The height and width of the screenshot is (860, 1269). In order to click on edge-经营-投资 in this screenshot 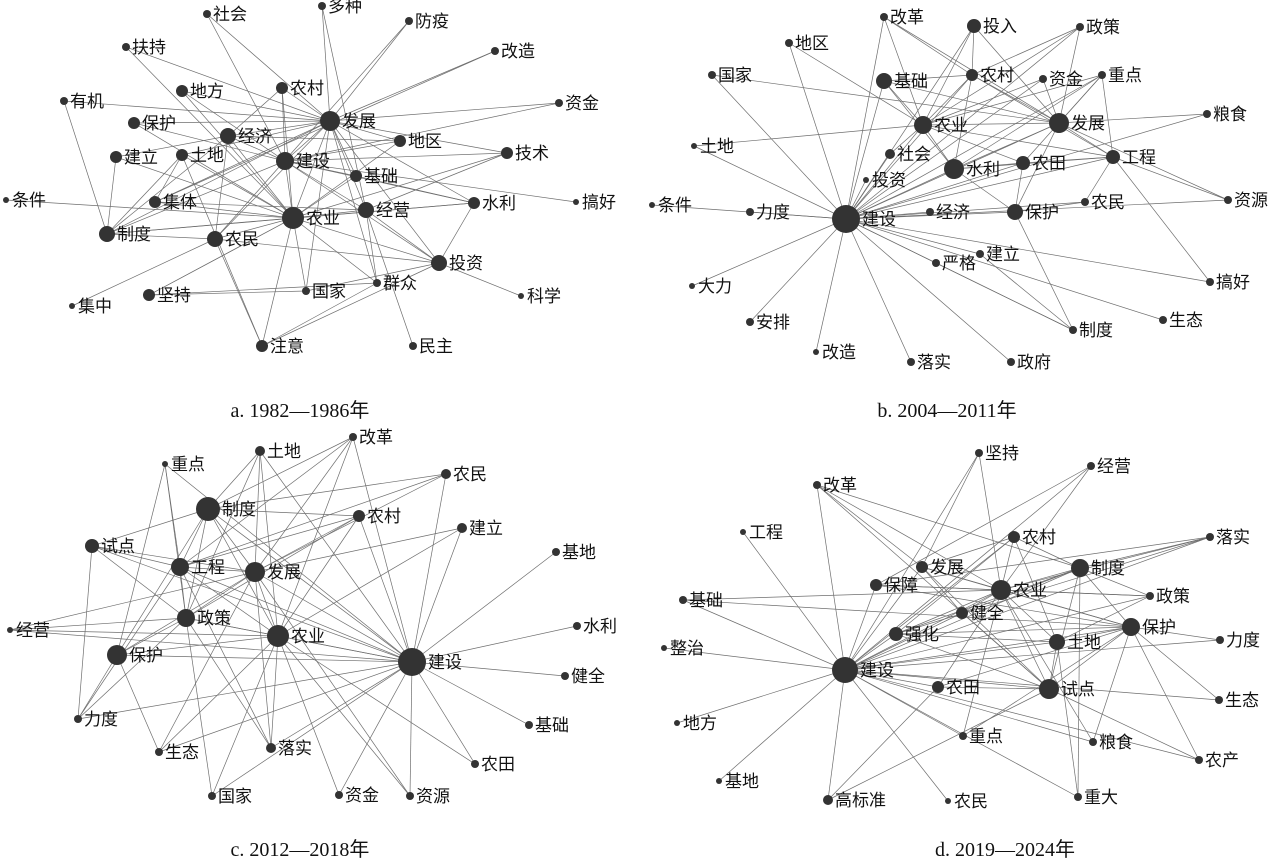, I will do `click(402, 236)`.